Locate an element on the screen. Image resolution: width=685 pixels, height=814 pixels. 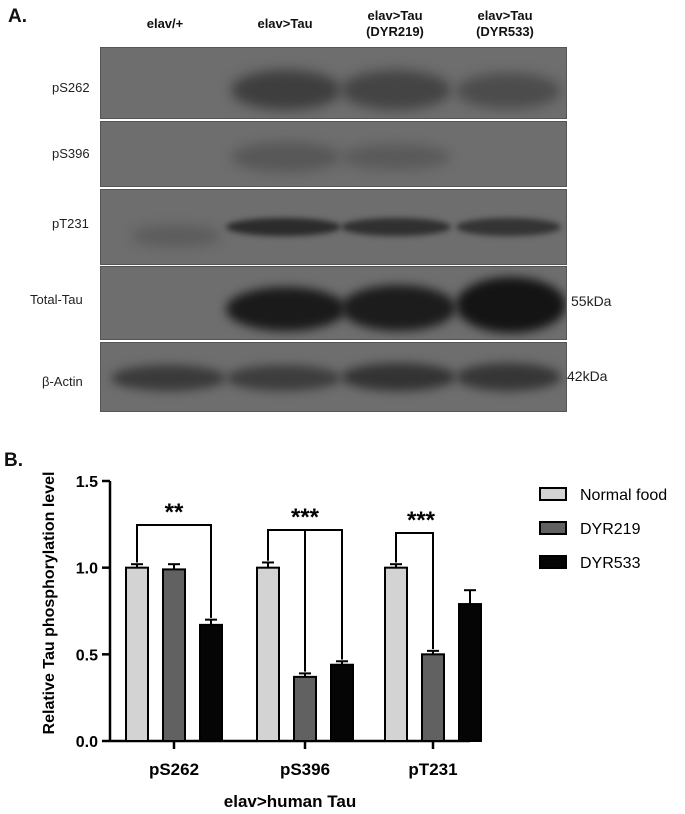
blot-strip-ps262 is located at coordinates (333, 83).